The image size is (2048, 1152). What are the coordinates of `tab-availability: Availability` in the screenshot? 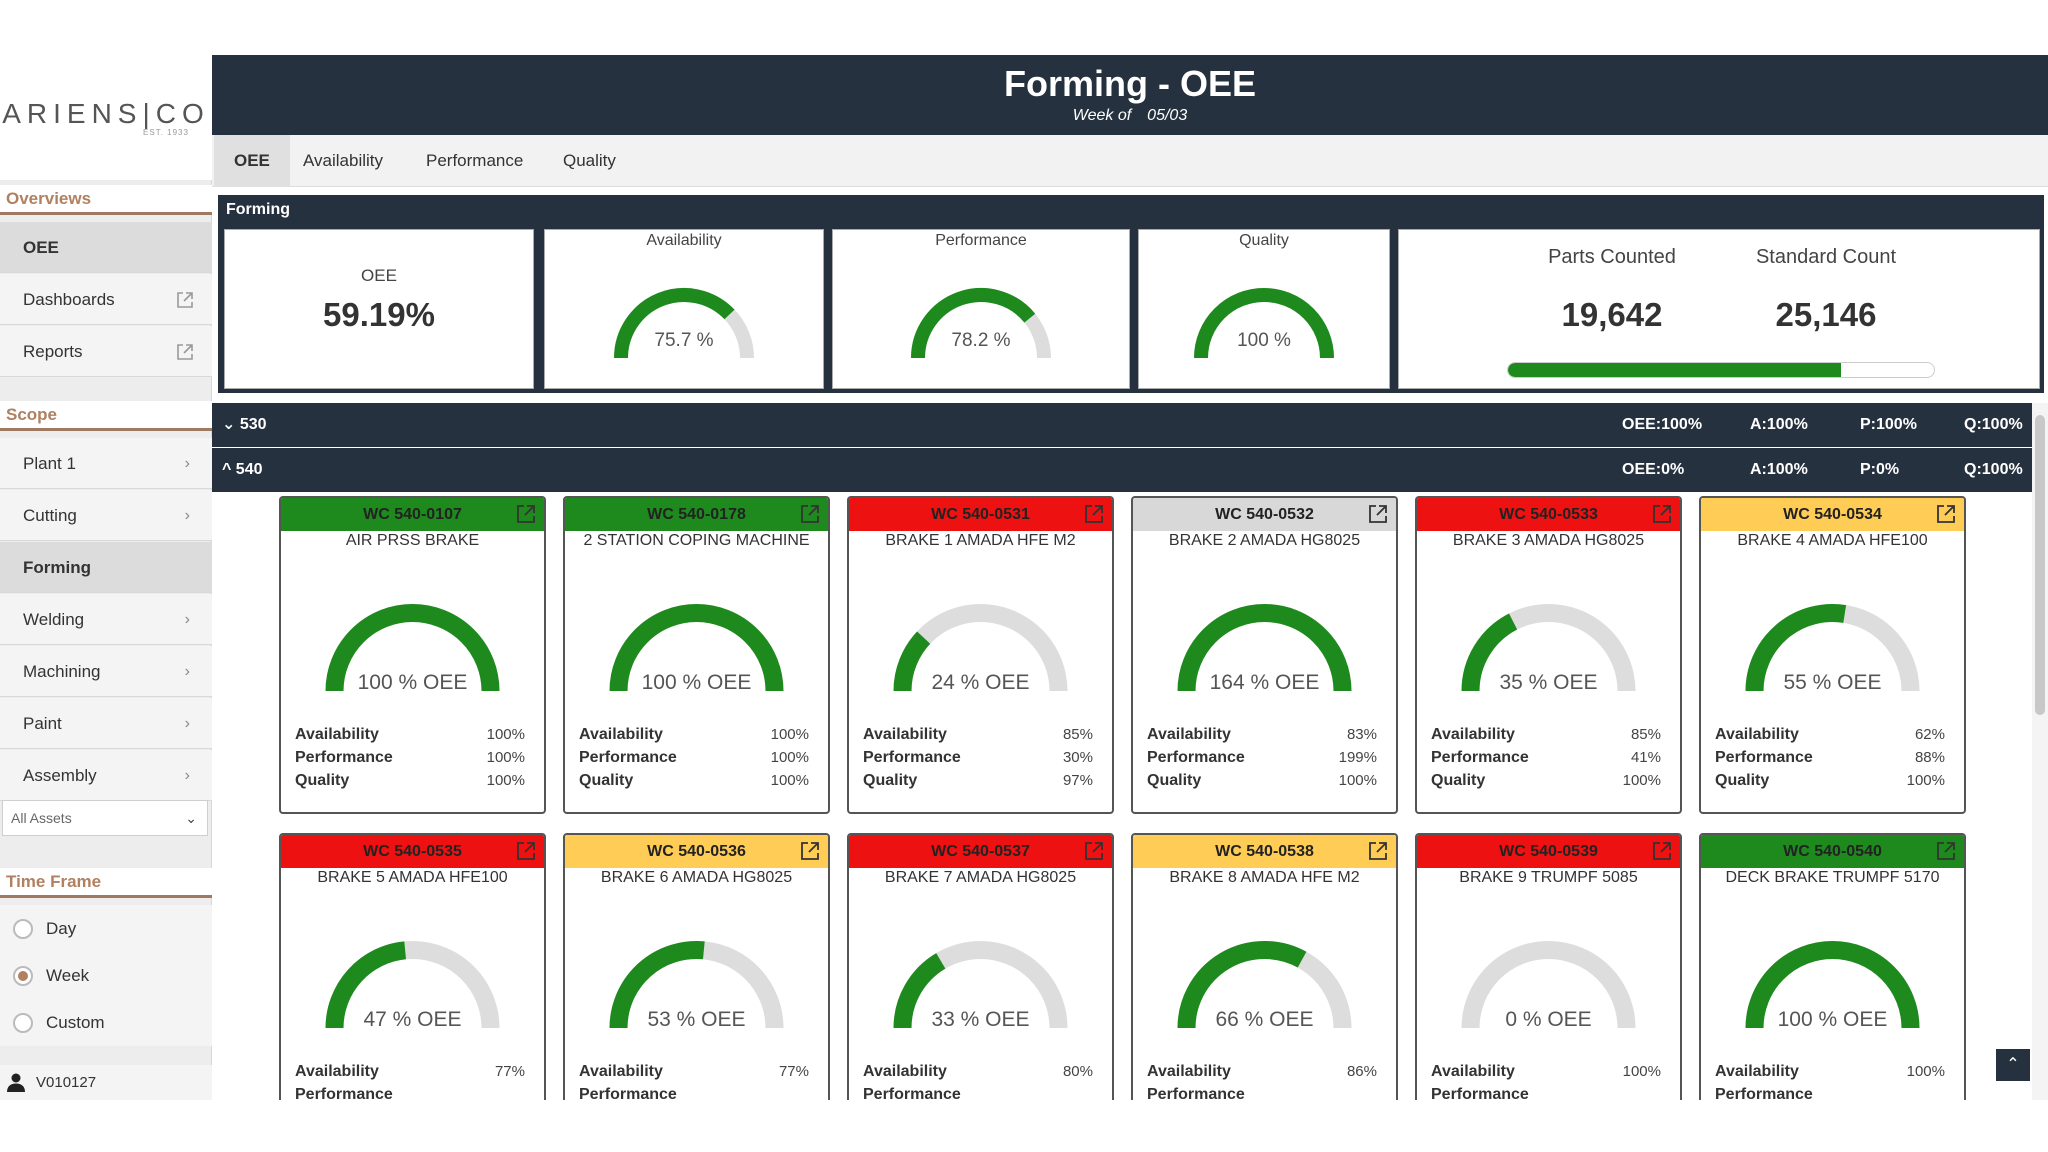 It's located at (343, 160).